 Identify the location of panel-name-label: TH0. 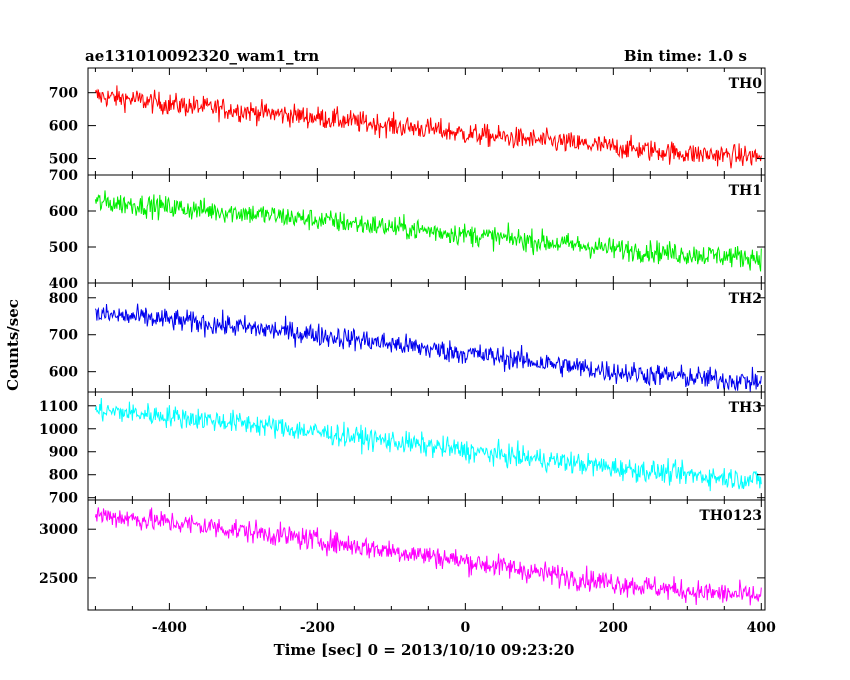
(746, 84).